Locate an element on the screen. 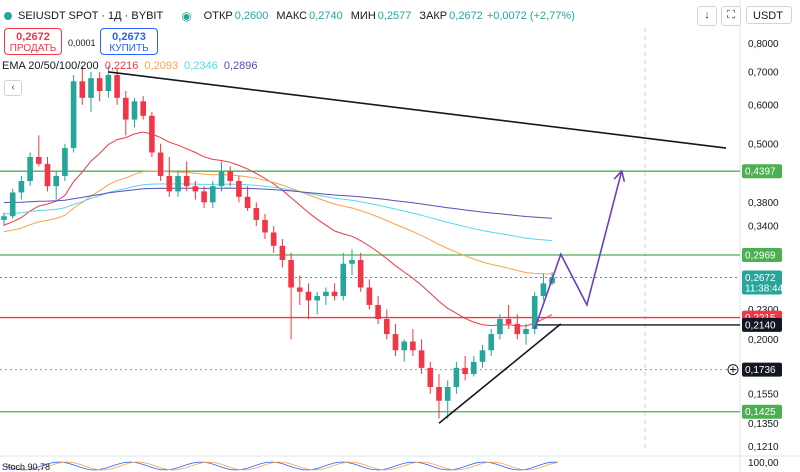 The height and width of the screenshot is (472, 800). ema-50-value: 0,2093 is located at coordinates (161, 66).